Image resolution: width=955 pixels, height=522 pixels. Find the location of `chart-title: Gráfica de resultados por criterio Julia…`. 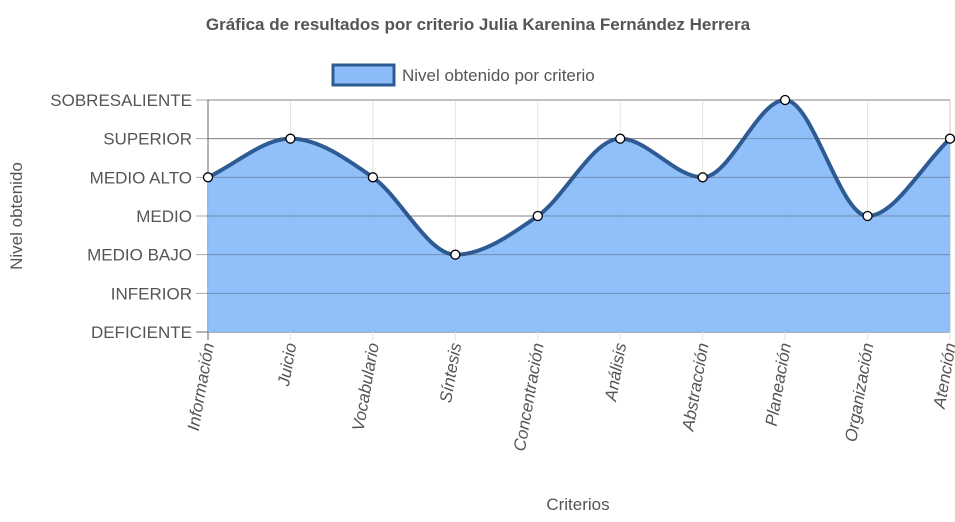

chart-title: Gráfica de resultados por criterio Julia… is located at coordinates (478, 24).